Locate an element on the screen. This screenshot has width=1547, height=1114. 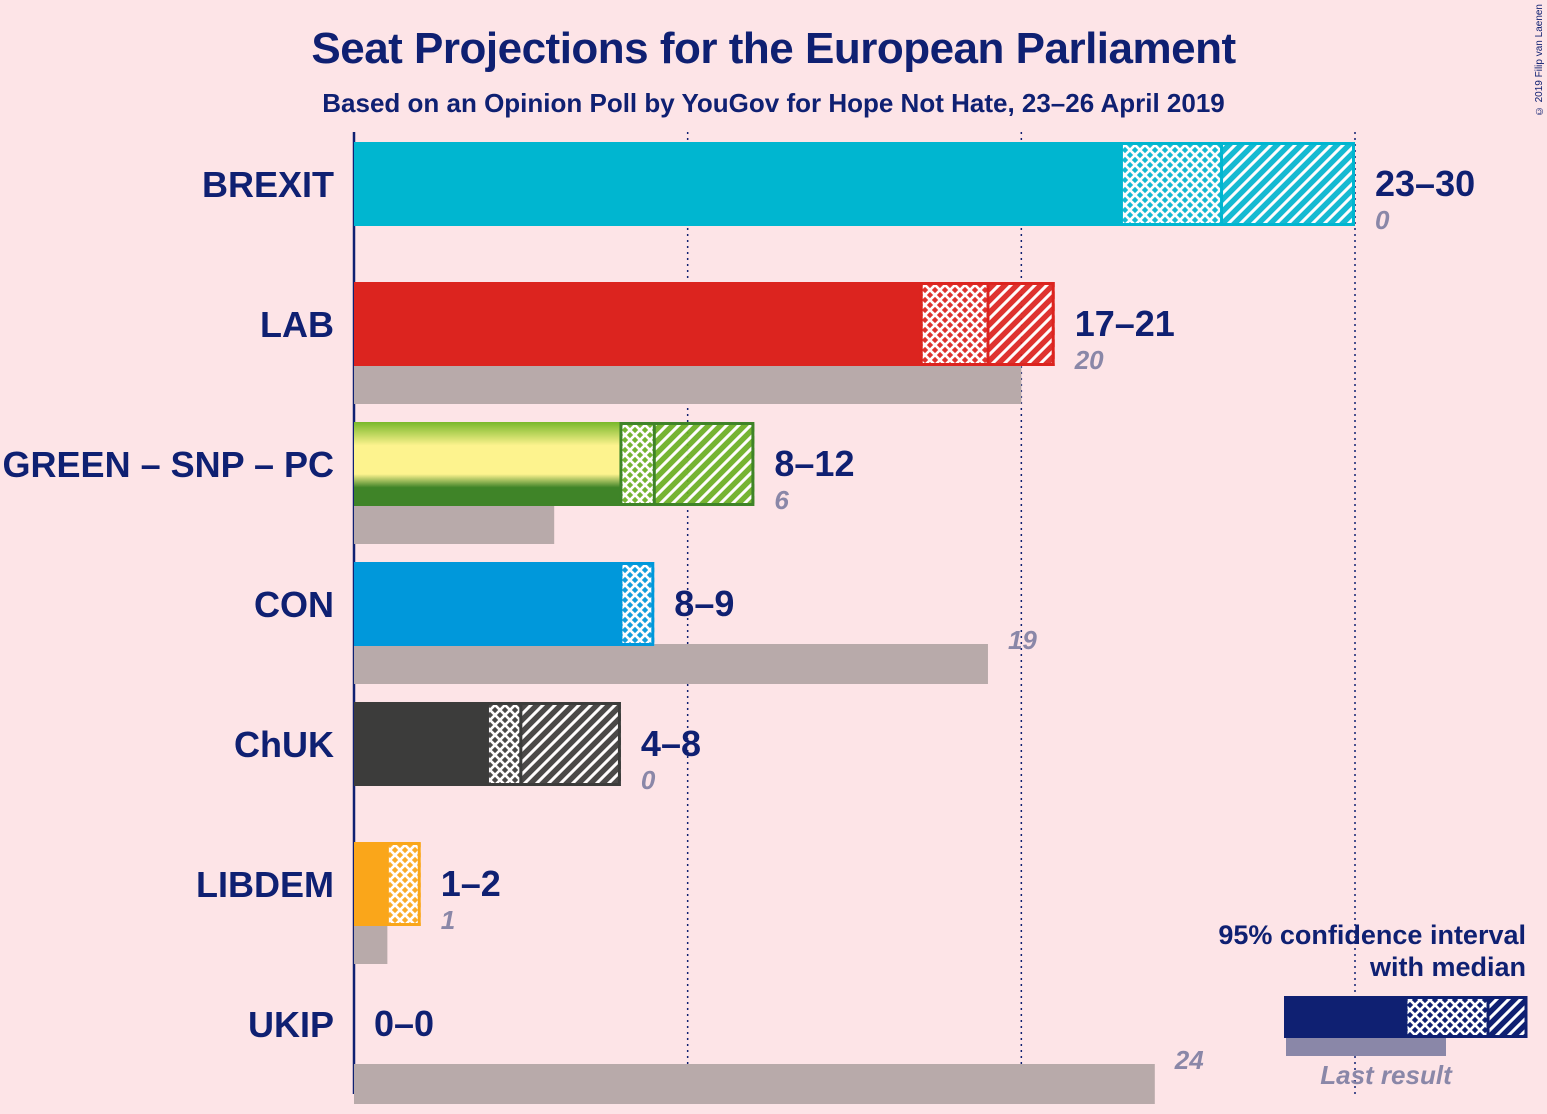
range-label: 1–2 is located at coordinates (471, 883).